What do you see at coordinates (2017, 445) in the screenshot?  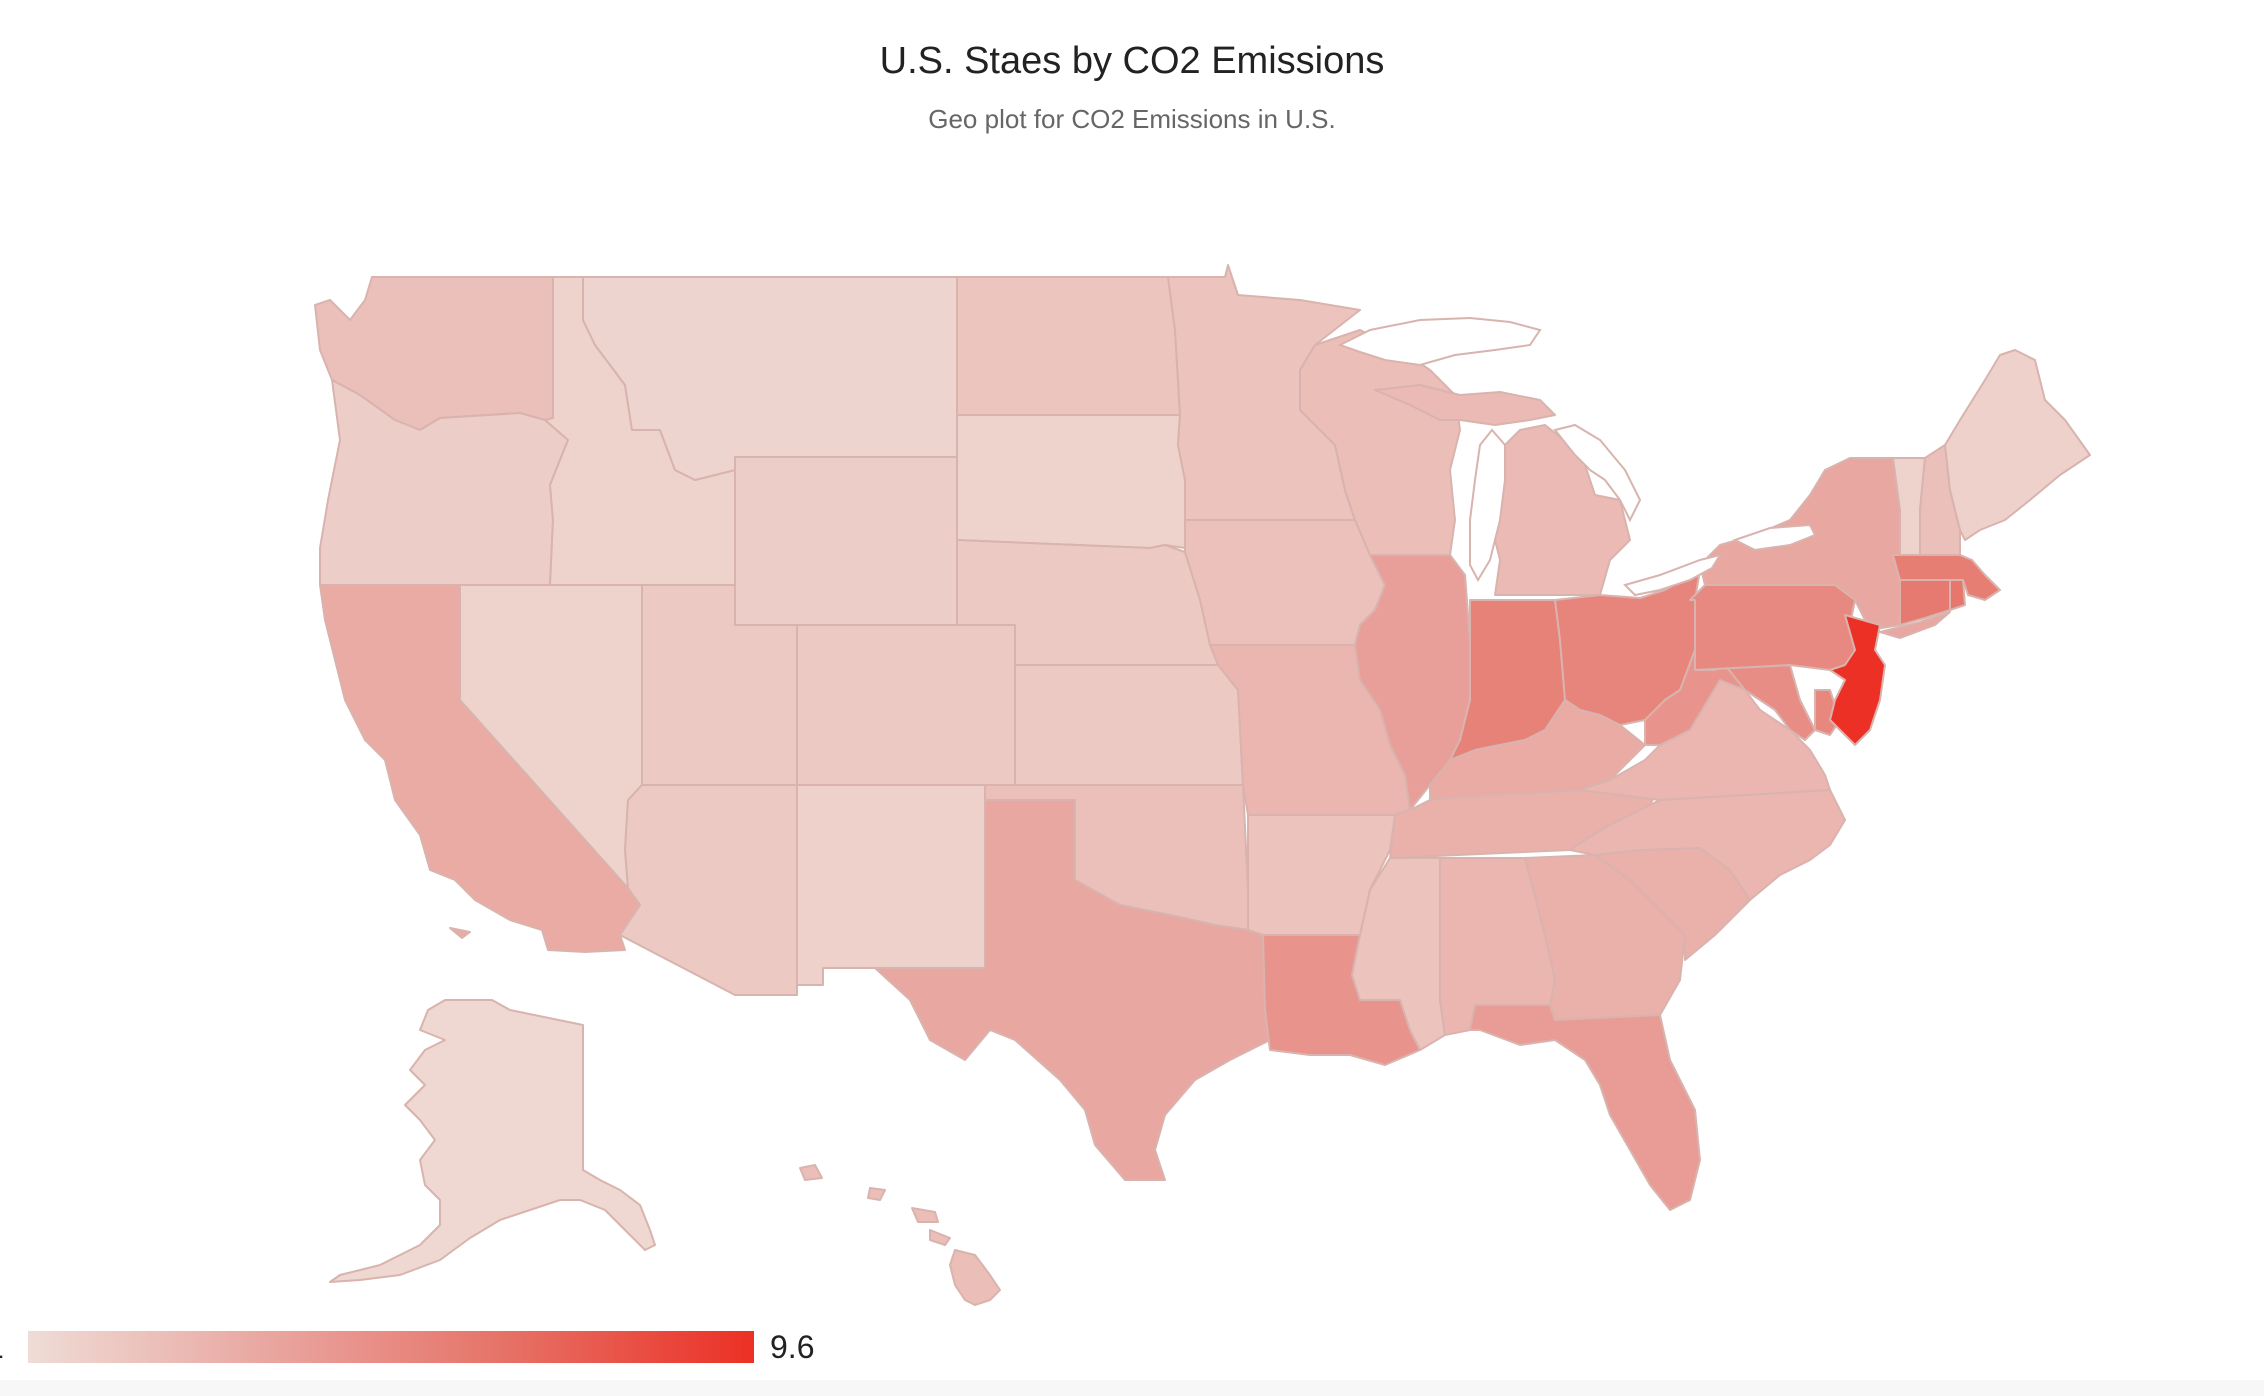 I see `state-me` at bounding box center [2017, 445].